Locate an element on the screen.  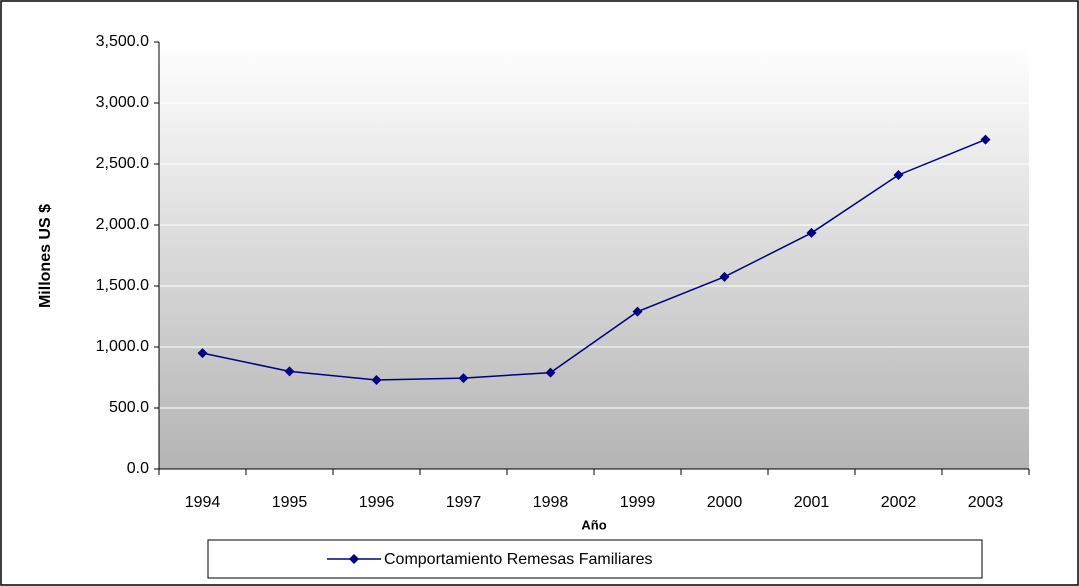
x-tick-label: 2002 is located at coordinates (899, 502).